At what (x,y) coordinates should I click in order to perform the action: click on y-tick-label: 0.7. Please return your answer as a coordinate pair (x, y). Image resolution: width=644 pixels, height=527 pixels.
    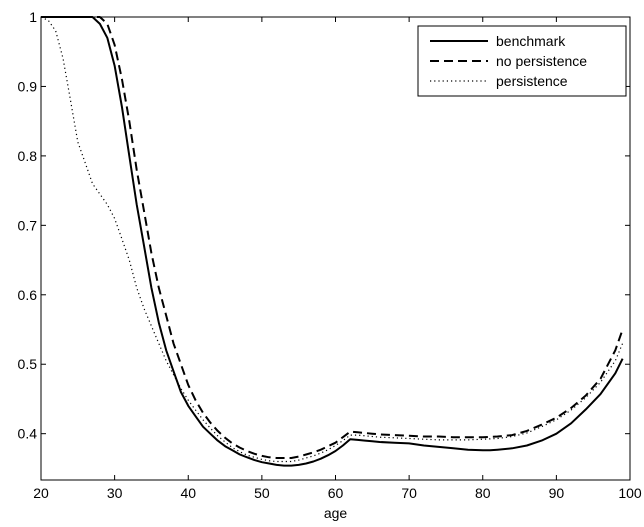
    Looking at the image, I should click on (28, 225).